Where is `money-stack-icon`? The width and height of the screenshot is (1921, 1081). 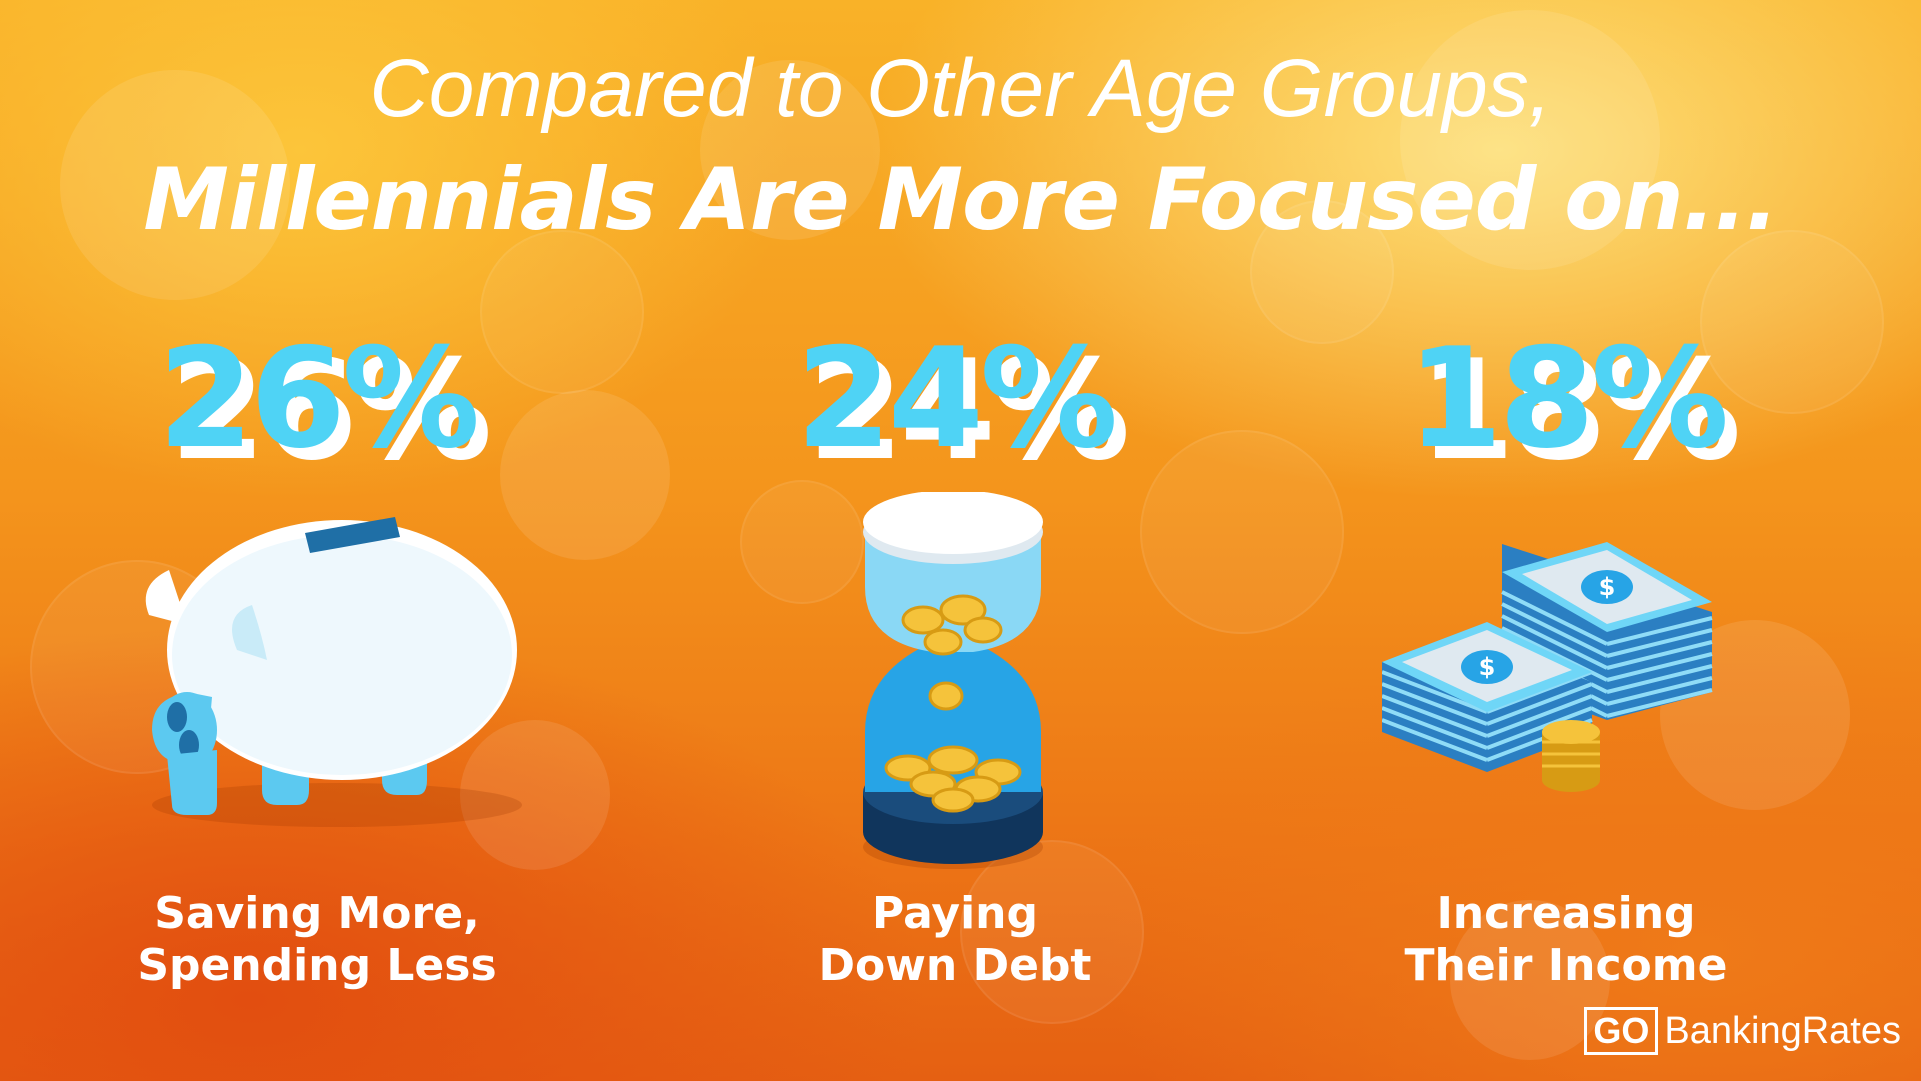
money-stack-icon is located at coordinates (1276, 670).